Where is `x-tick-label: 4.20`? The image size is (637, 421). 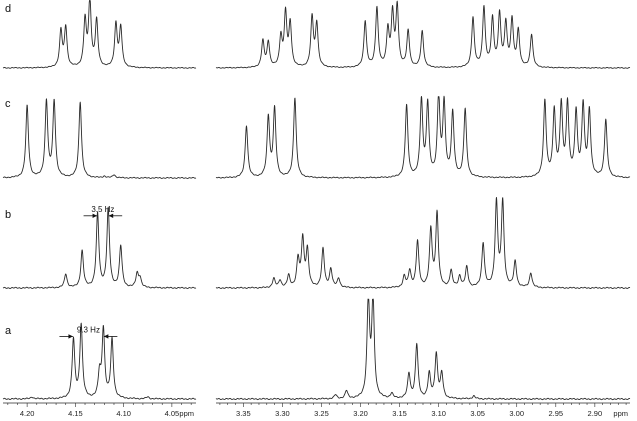 x-tick-label: 4.20 is located at coordinates (27, 413).